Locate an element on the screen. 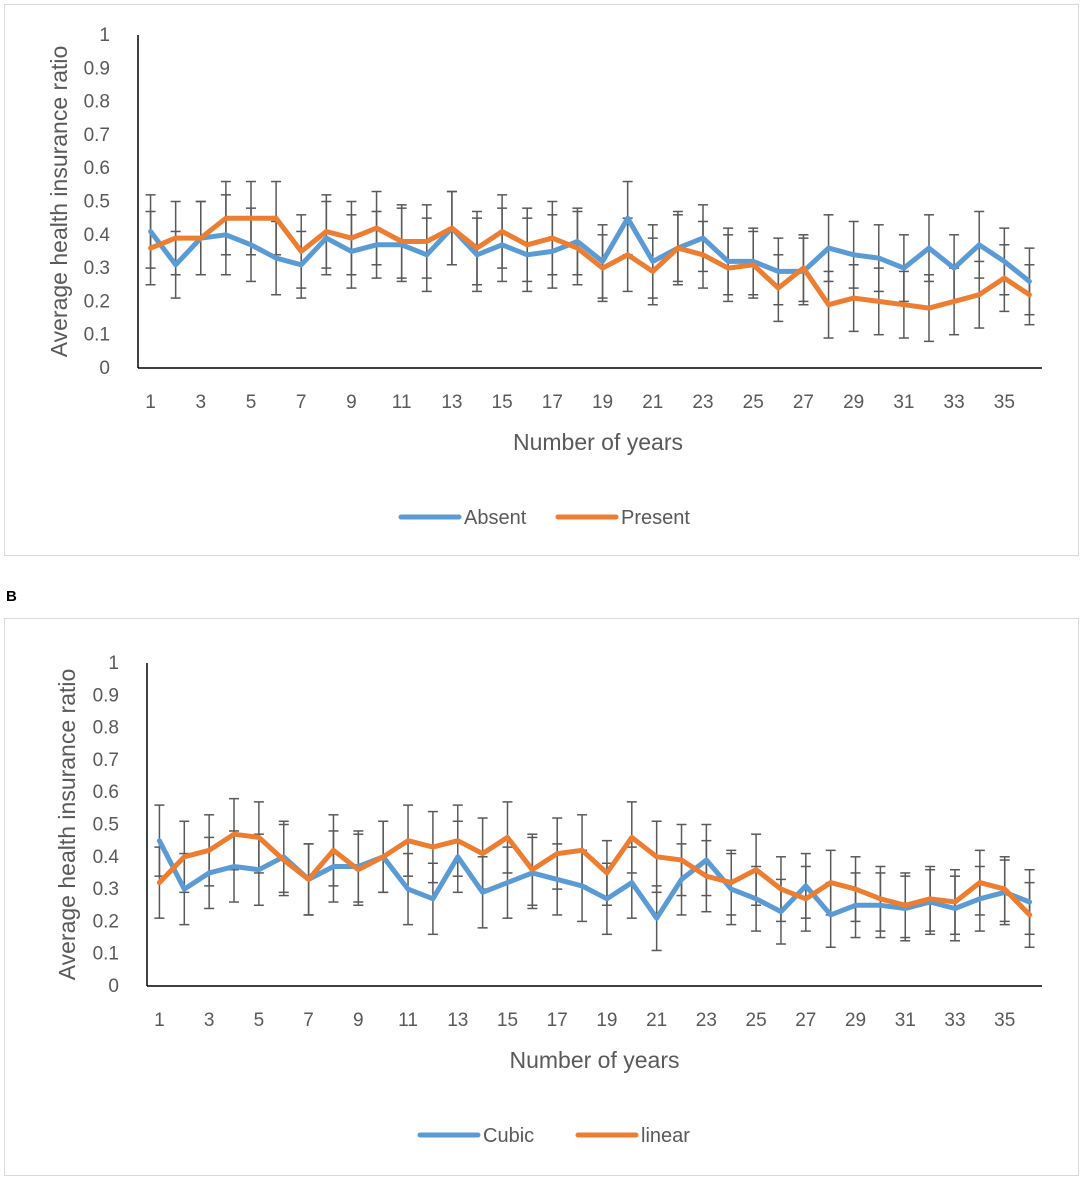 The image size is (1084, 1180). series-line-cubic is located at coordinates (594, 879).